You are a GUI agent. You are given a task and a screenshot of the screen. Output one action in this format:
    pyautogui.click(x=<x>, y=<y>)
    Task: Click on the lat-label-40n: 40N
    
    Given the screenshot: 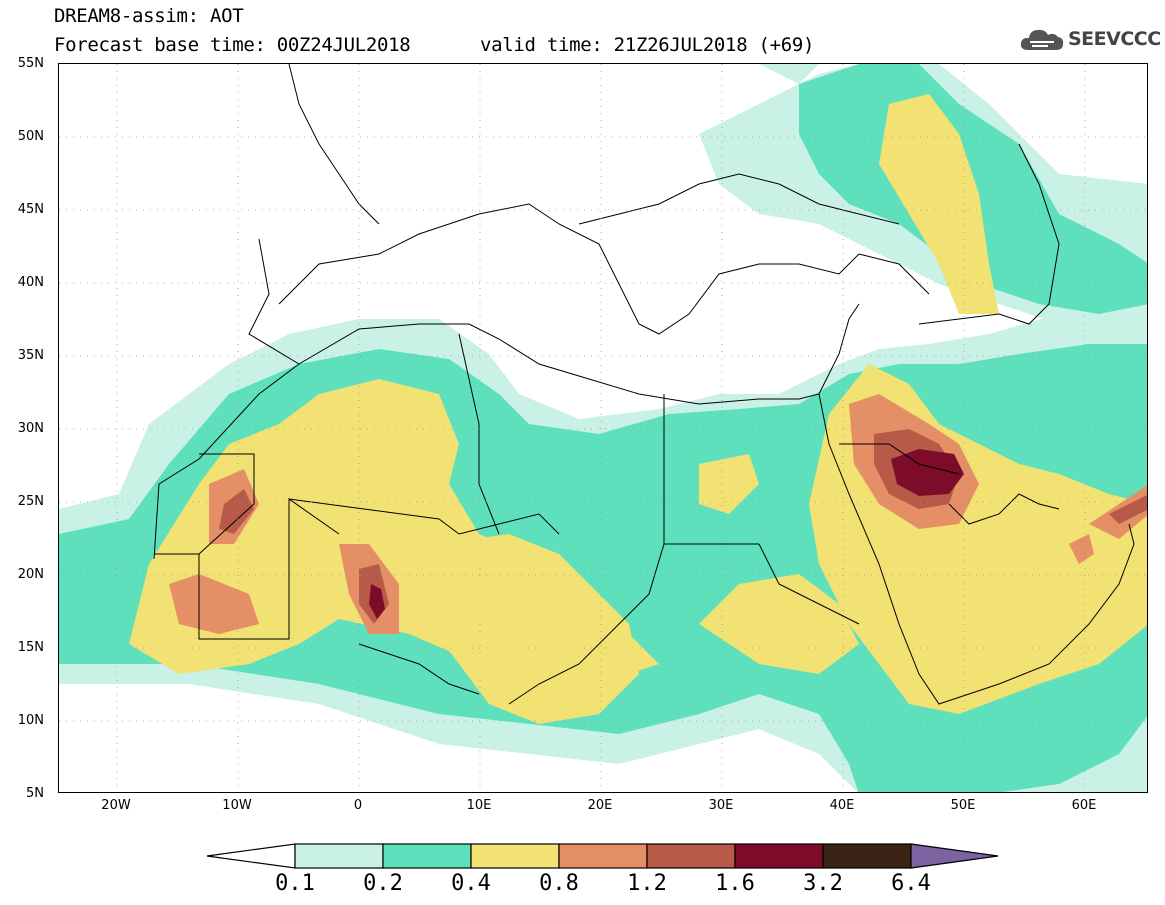 What is the action you would take?
    pyautogui.click(x=30, y=282)
    